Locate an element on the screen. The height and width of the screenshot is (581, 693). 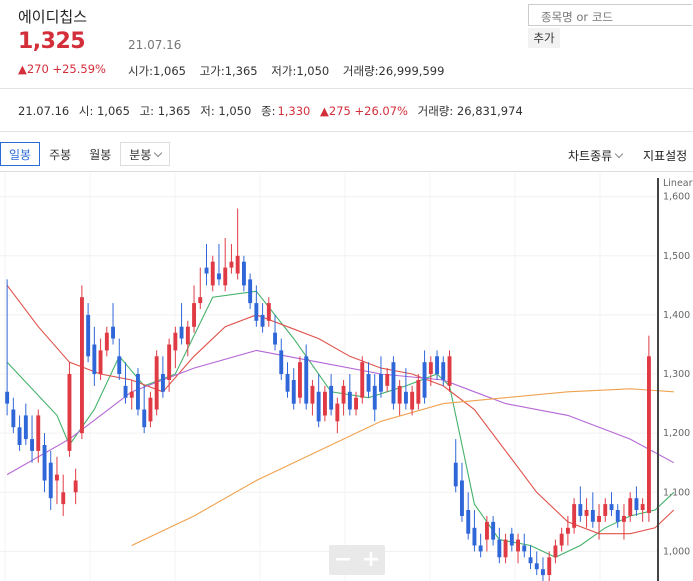
tab-weekly: 주봉 is located at coordinates (60, 155).